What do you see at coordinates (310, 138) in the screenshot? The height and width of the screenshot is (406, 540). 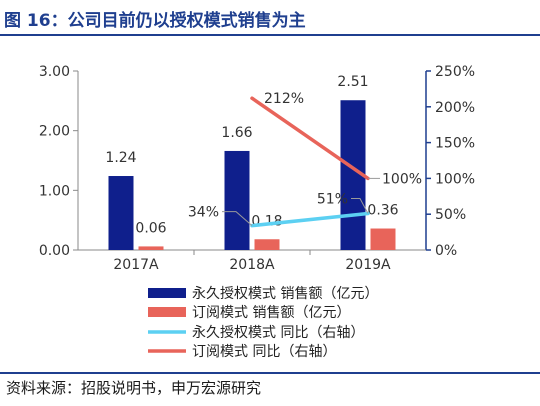 I see `subscription-yoy-line` at bounding box center [310, 138].